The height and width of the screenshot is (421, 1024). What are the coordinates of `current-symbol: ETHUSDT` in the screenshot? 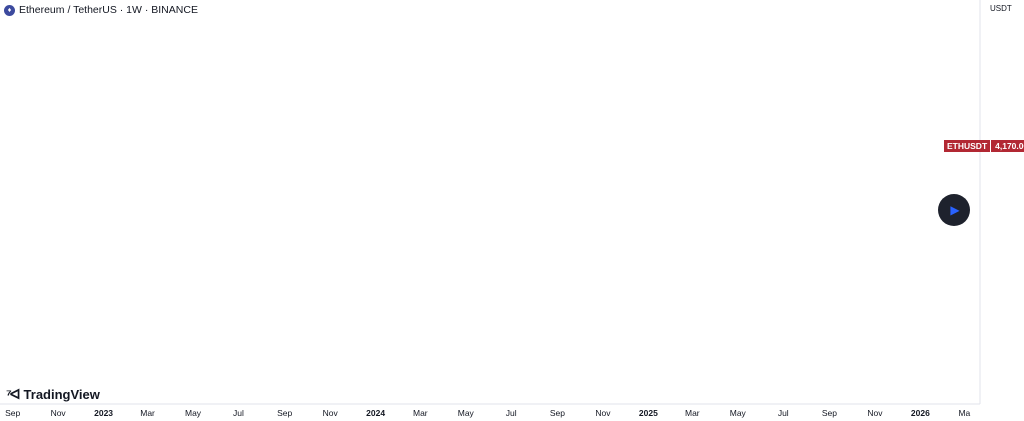 It's located at (967, 146).